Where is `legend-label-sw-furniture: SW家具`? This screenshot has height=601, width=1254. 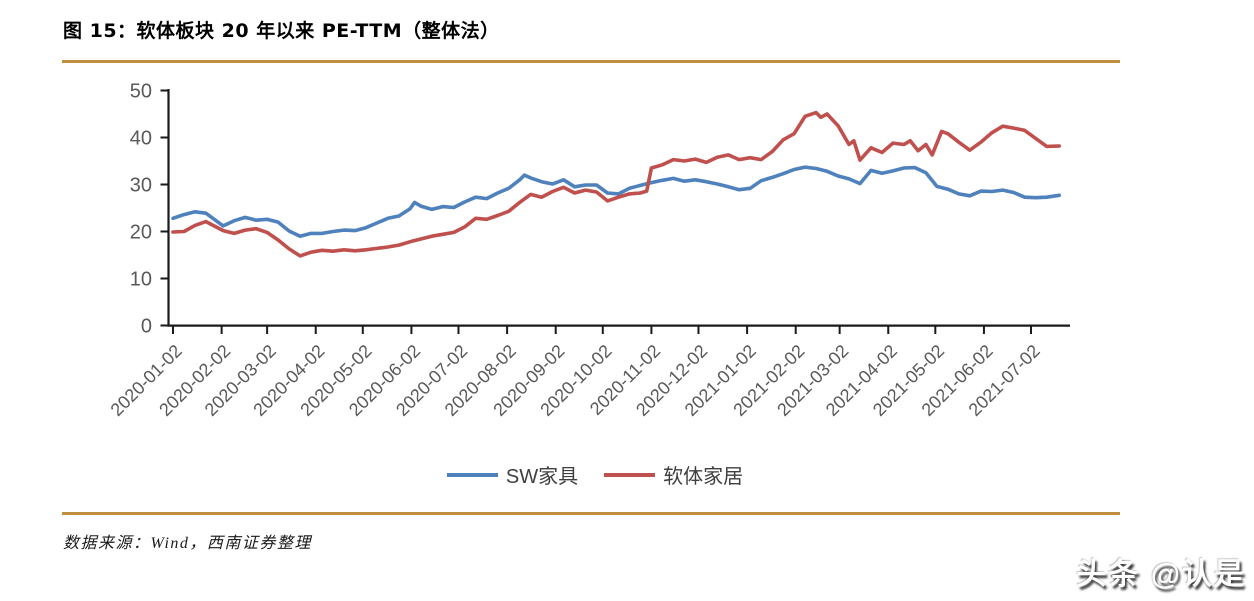 legend-label-sw-furniture: SW家具 is located at coordinates (542, 477).